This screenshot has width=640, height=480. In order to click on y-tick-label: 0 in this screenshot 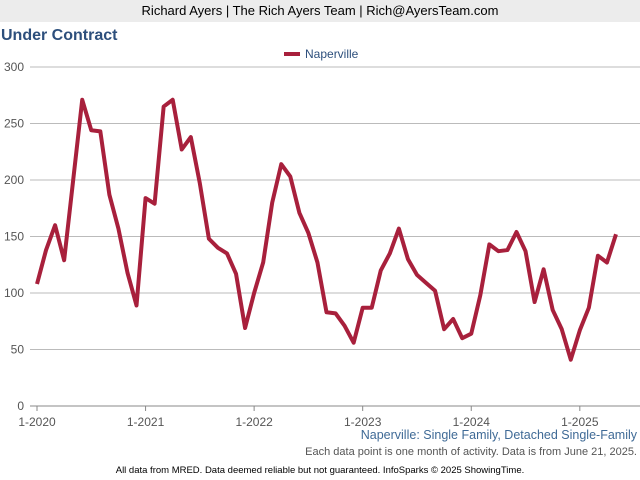, I will do `click(20, 406)`.